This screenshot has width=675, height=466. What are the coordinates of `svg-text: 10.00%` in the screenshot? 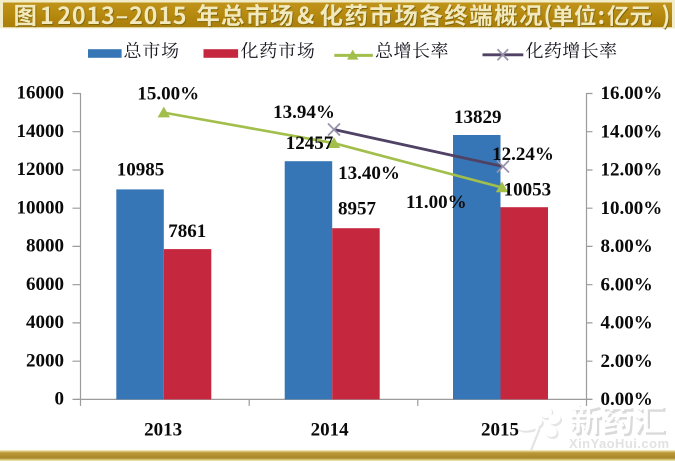 It's located at (632, 208).